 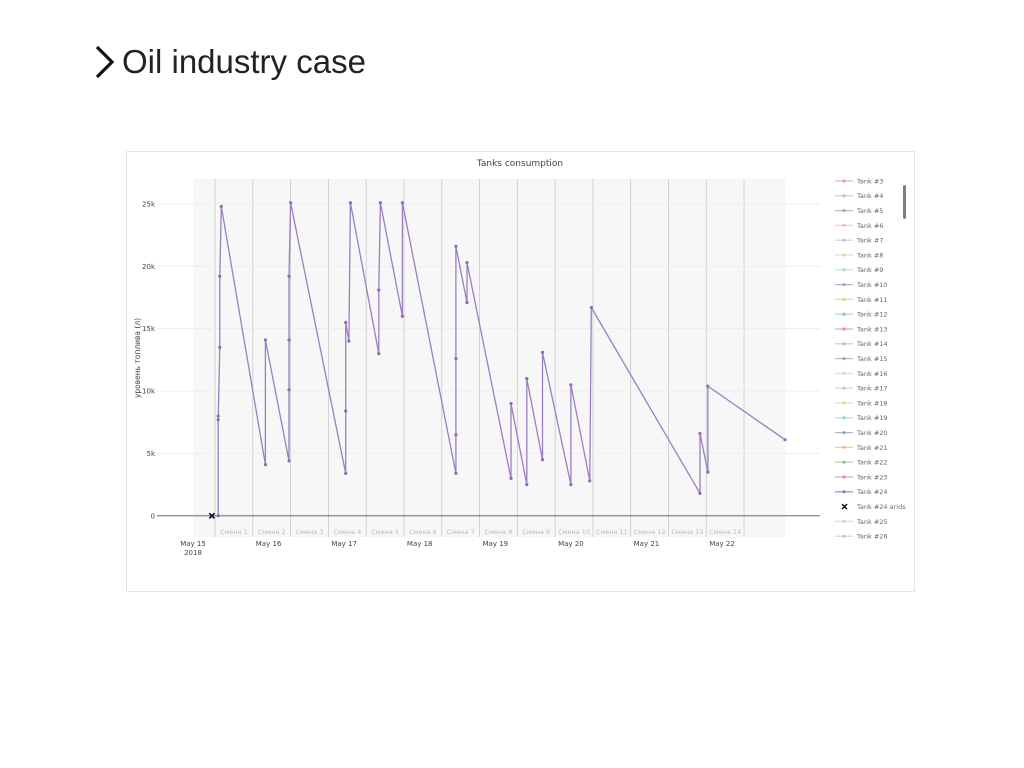 What do you see at coordinates (153, 516) in the screenshot?
I see `y-tick-label: 0` at bounding box center [153, 516].